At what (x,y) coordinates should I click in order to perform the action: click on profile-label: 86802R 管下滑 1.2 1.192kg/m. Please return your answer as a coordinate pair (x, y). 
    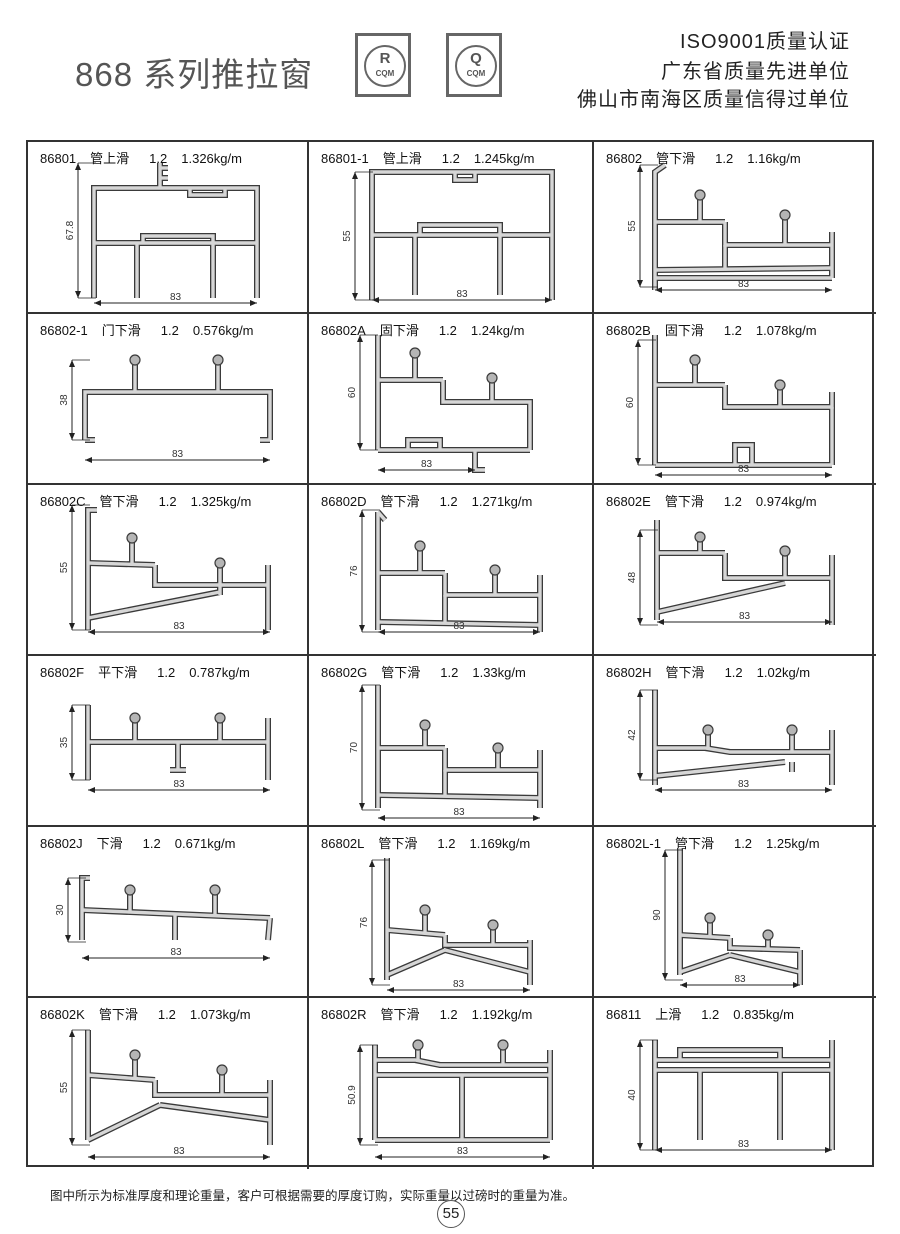
    Looking at the image, I should click on (433, 1013).